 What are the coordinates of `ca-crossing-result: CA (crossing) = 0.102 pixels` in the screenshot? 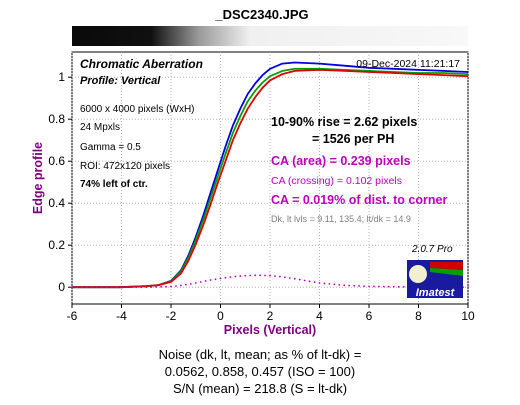 It's located at (336, 181).